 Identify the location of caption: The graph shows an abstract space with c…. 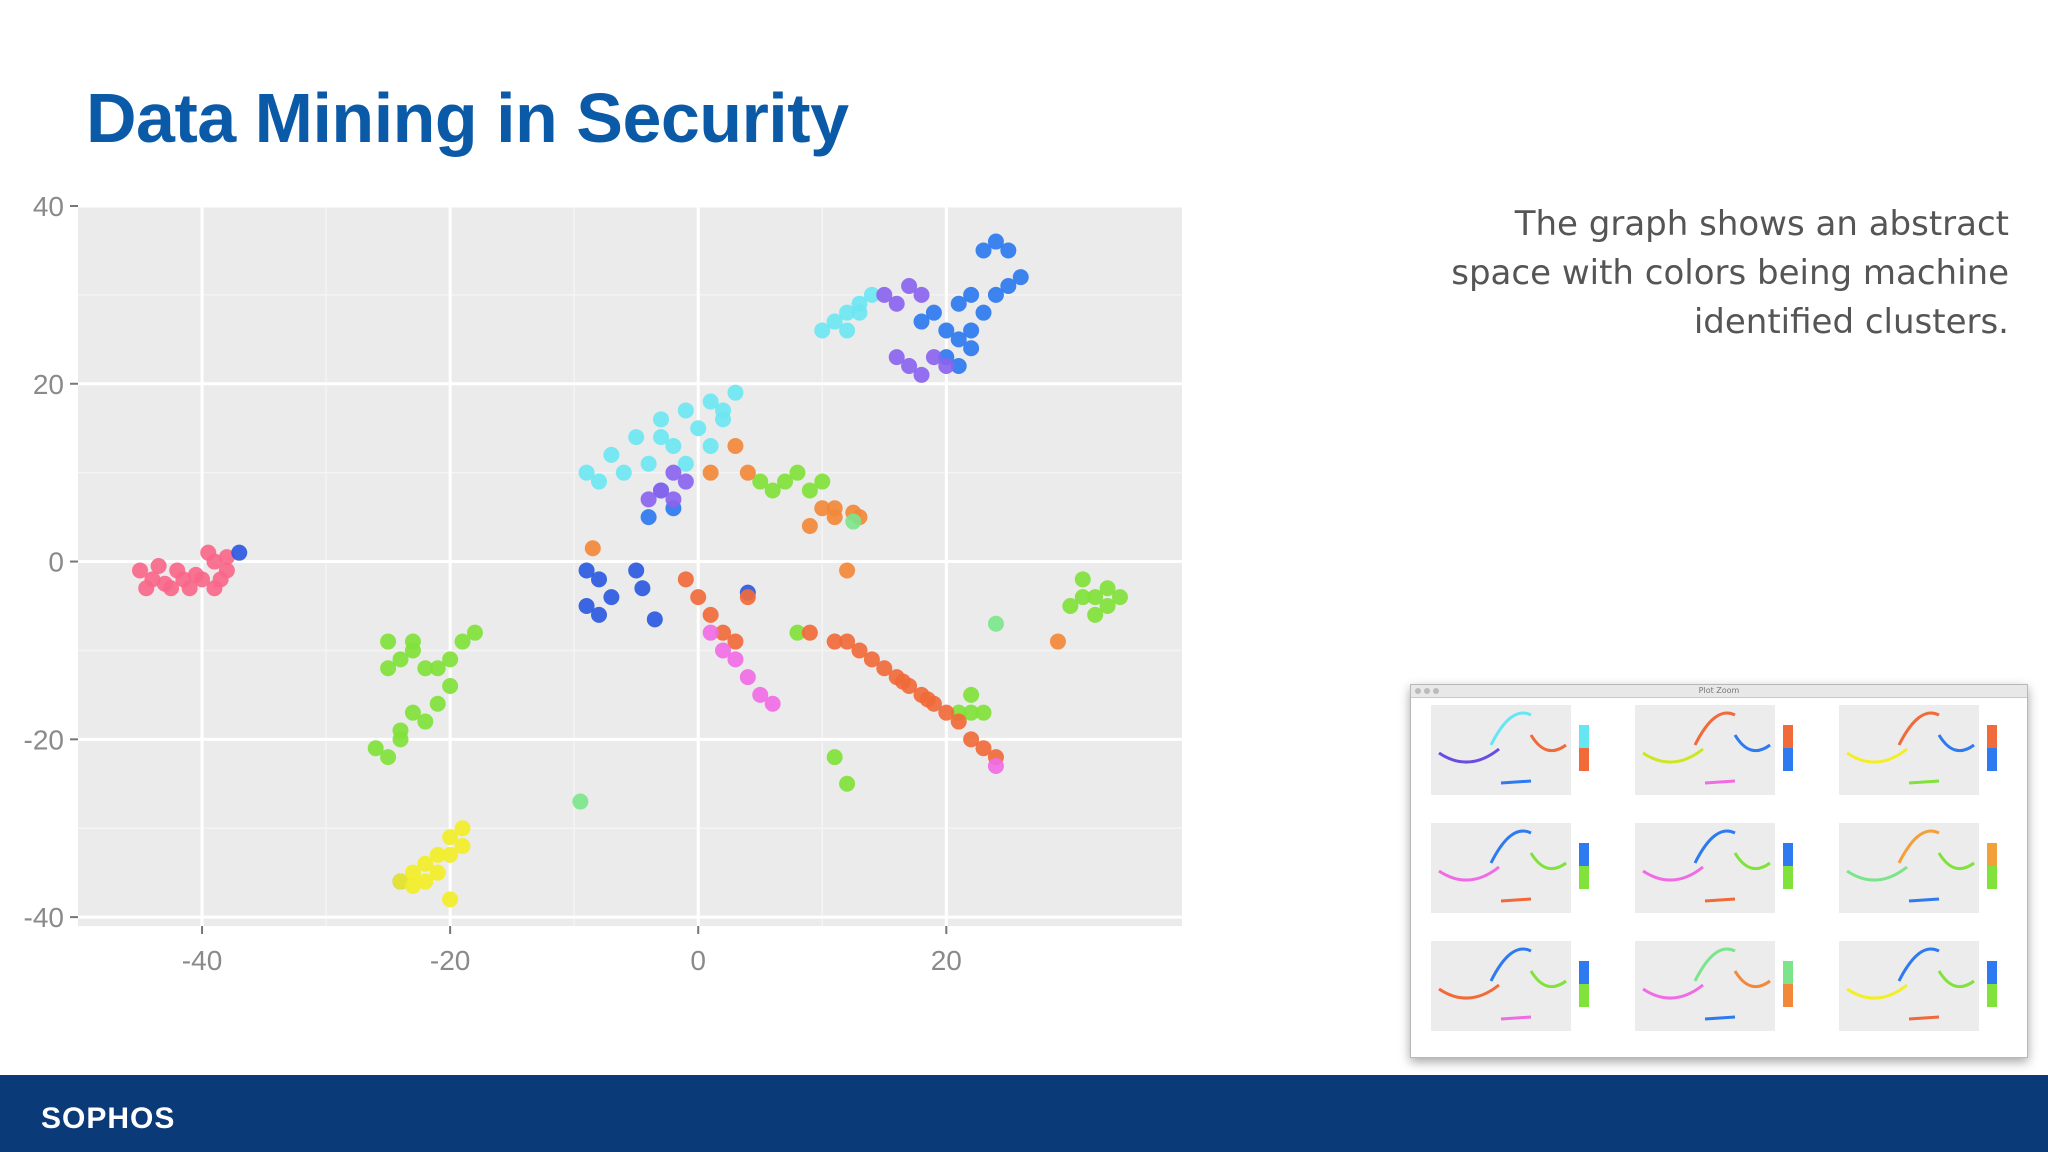
(1659, 273).